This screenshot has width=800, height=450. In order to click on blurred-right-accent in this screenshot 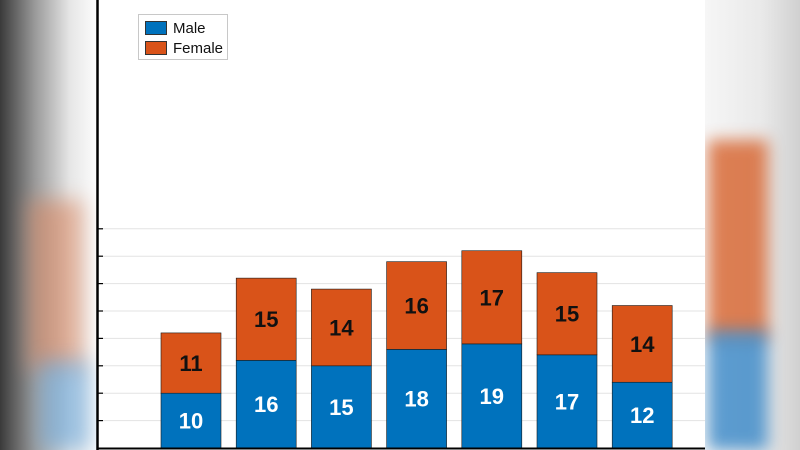, I will do `click(738, 240)`.